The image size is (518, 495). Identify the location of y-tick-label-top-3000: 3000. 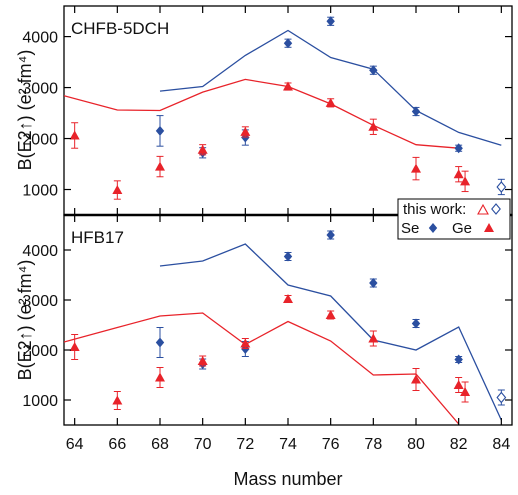
(40, 89).